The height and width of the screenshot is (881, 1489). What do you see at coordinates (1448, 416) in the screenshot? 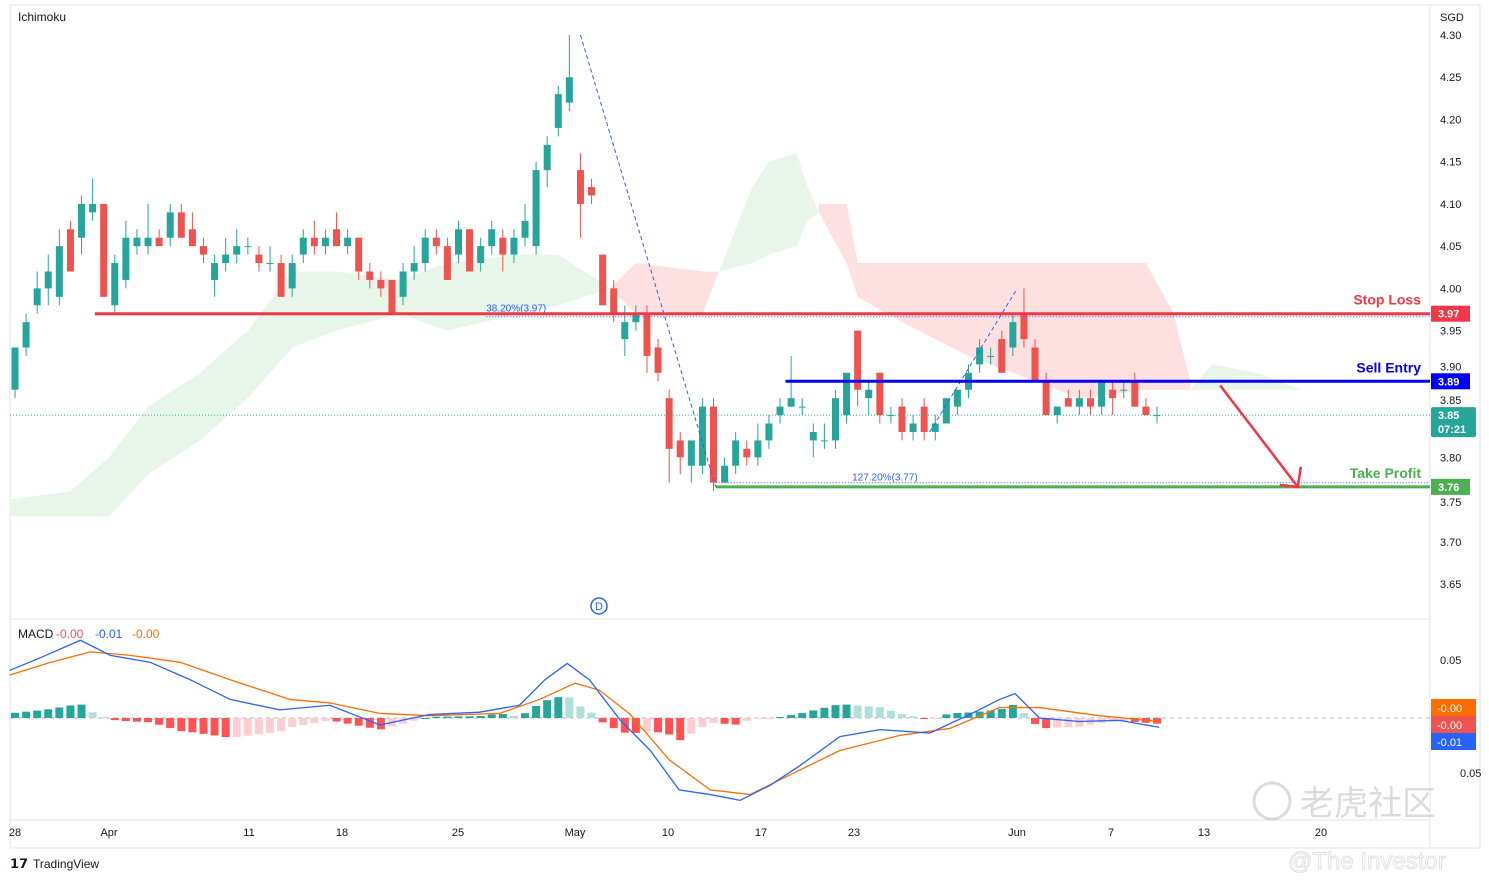
I see `last-price-value: 3.85` at bounding box center [1448, 416].